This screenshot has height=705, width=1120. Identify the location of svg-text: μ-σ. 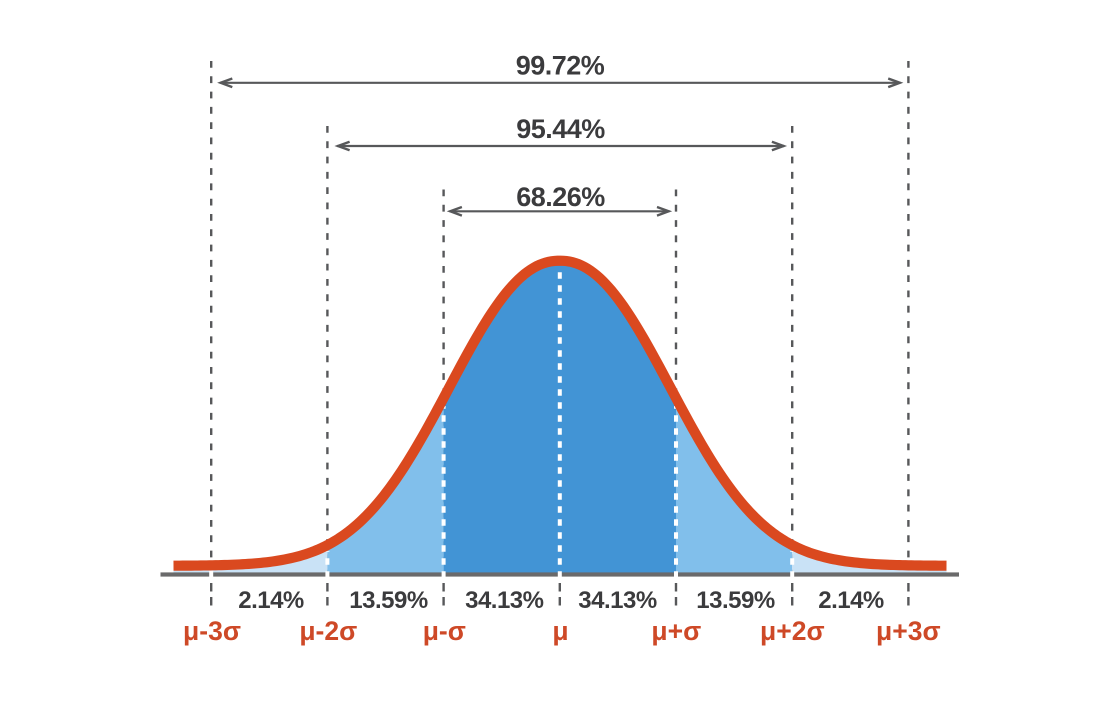
(444, 631).